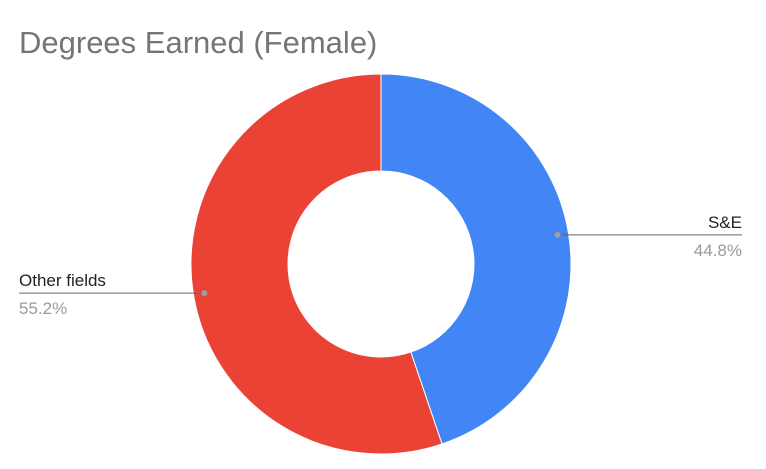 This screenshot has width=766, height=469. What do you see at coordinates (43, 308) in the screenshot?
I see `slice-value-label: 55.2%` at bounding box center [43, 308].